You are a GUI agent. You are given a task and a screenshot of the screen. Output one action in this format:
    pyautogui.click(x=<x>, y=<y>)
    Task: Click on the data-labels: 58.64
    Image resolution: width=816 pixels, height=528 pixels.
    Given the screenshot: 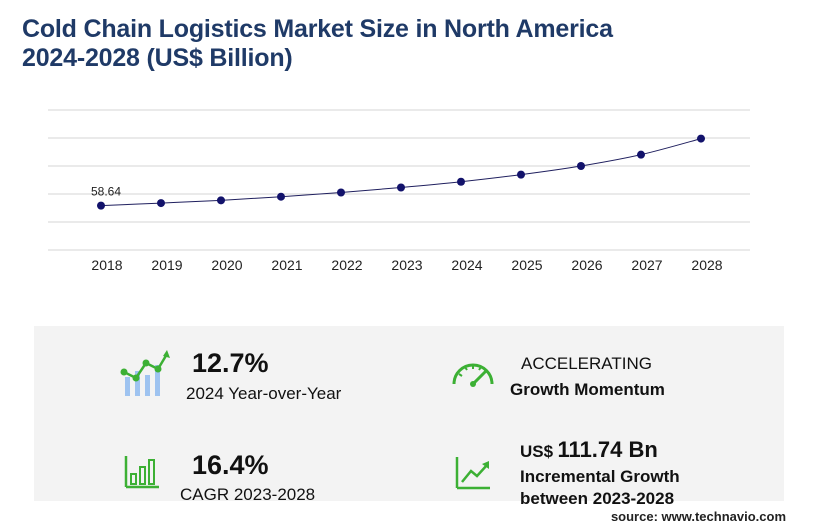 What is the action you would take?
    pyautogui.click(x=106, y=192)
    